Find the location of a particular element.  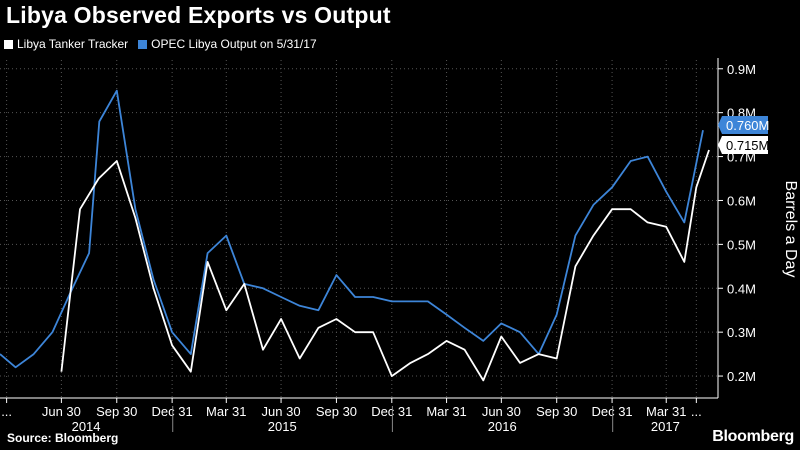

last-value-opec-box is located at coordinates (743, 125).